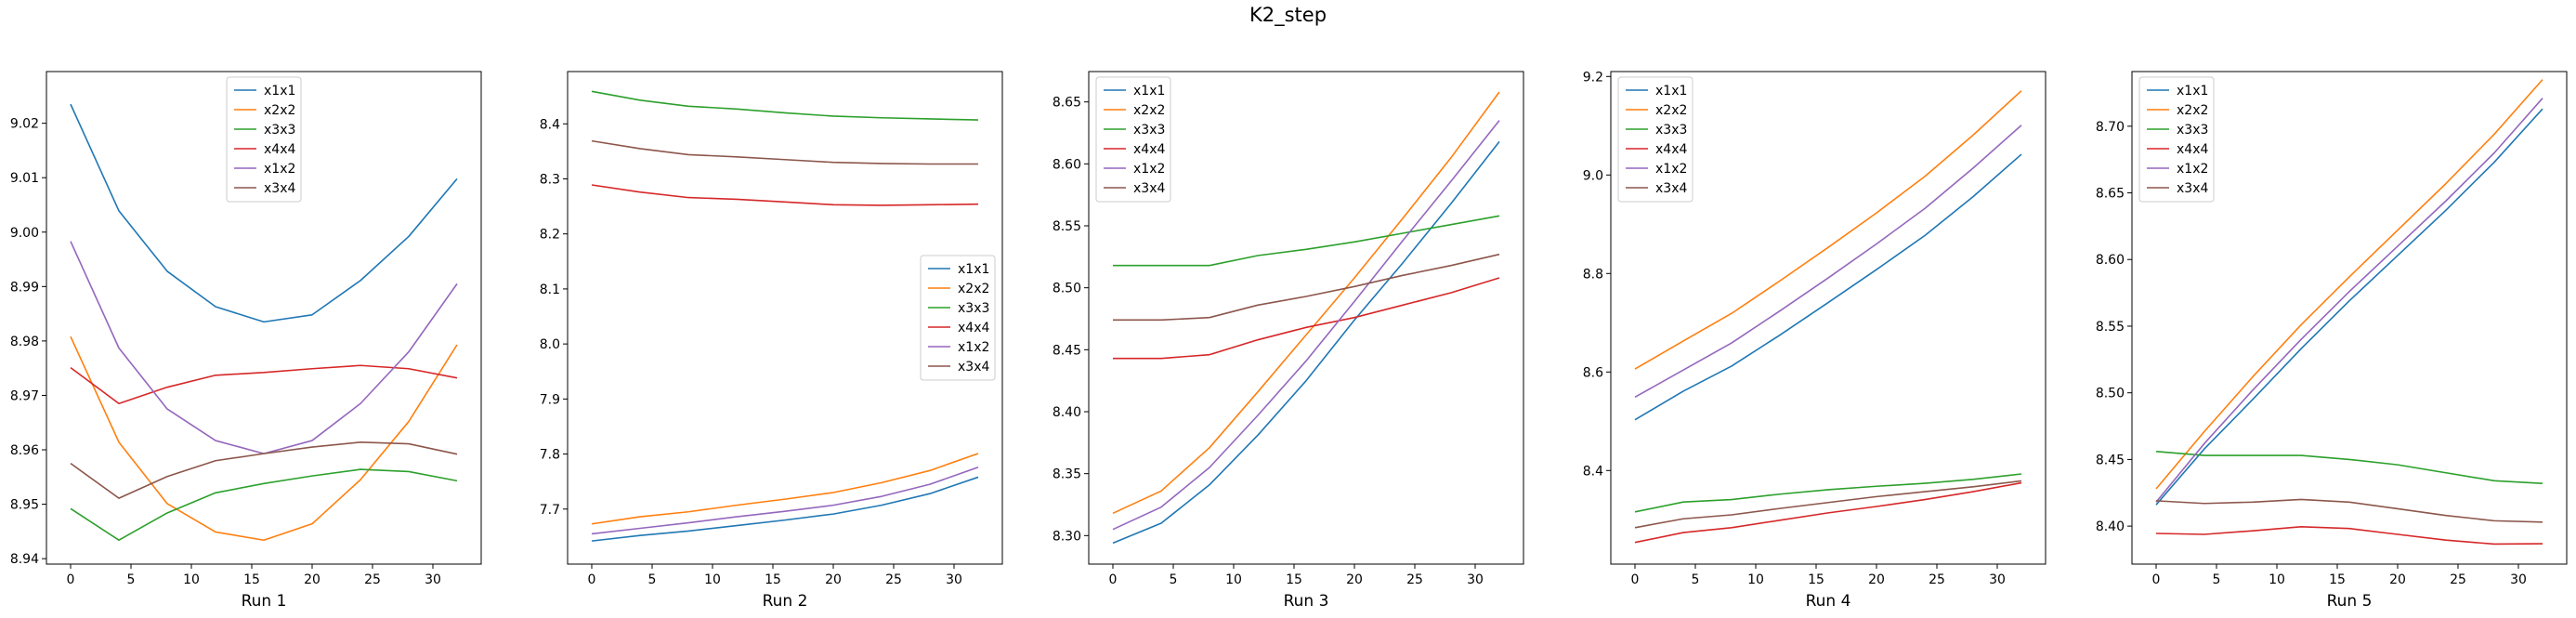 This screenshot has width=2576, height=618. What do you see at coordinates (1593, 175) in the screenshot?
I see `y-tick-label: 9.0` at bounding box center [1593, 175].